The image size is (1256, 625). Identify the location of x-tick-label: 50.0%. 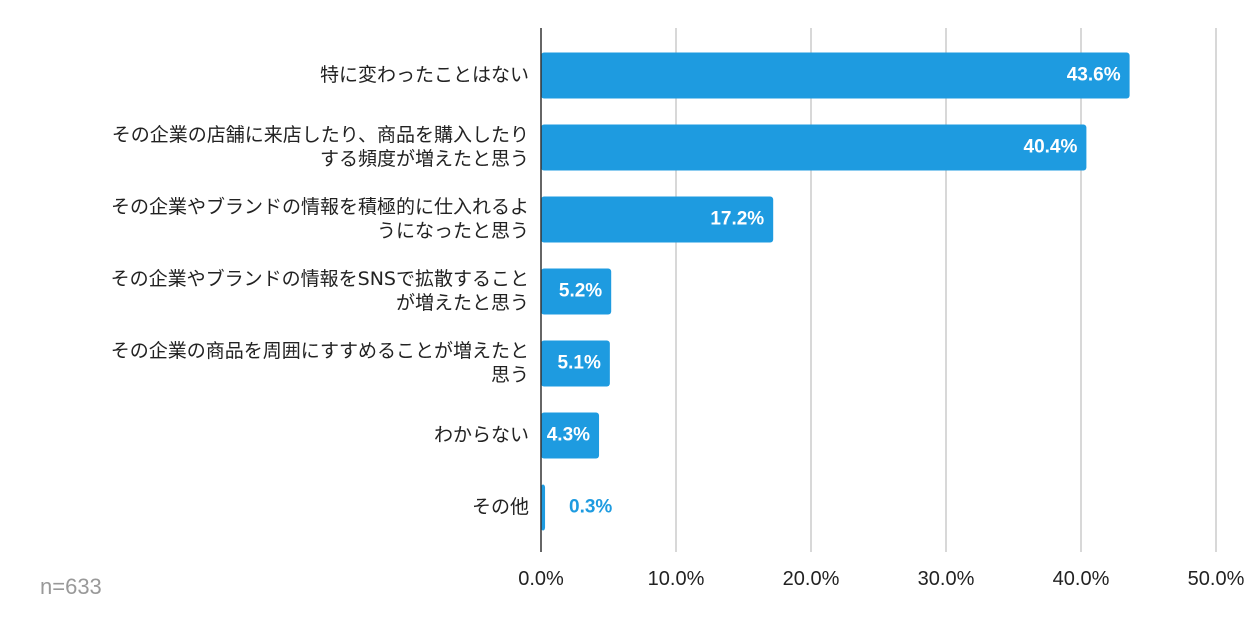
(1216, 579).